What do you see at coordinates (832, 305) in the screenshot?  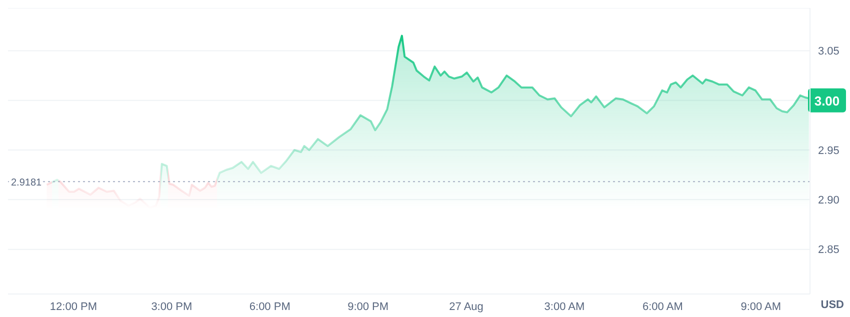 I see `y-axis-title: USD` at bounding box center [832, 305].